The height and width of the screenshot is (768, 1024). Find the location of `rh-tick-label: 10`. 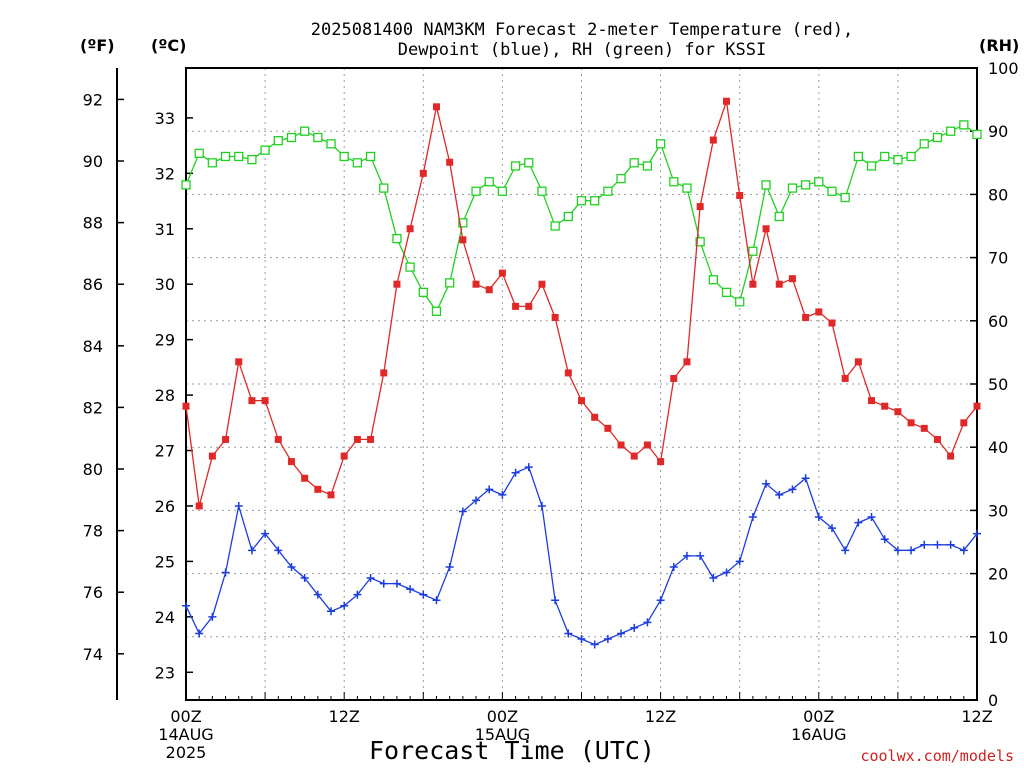

rh-tick-label: 10 is located at coordinates (998, 637).